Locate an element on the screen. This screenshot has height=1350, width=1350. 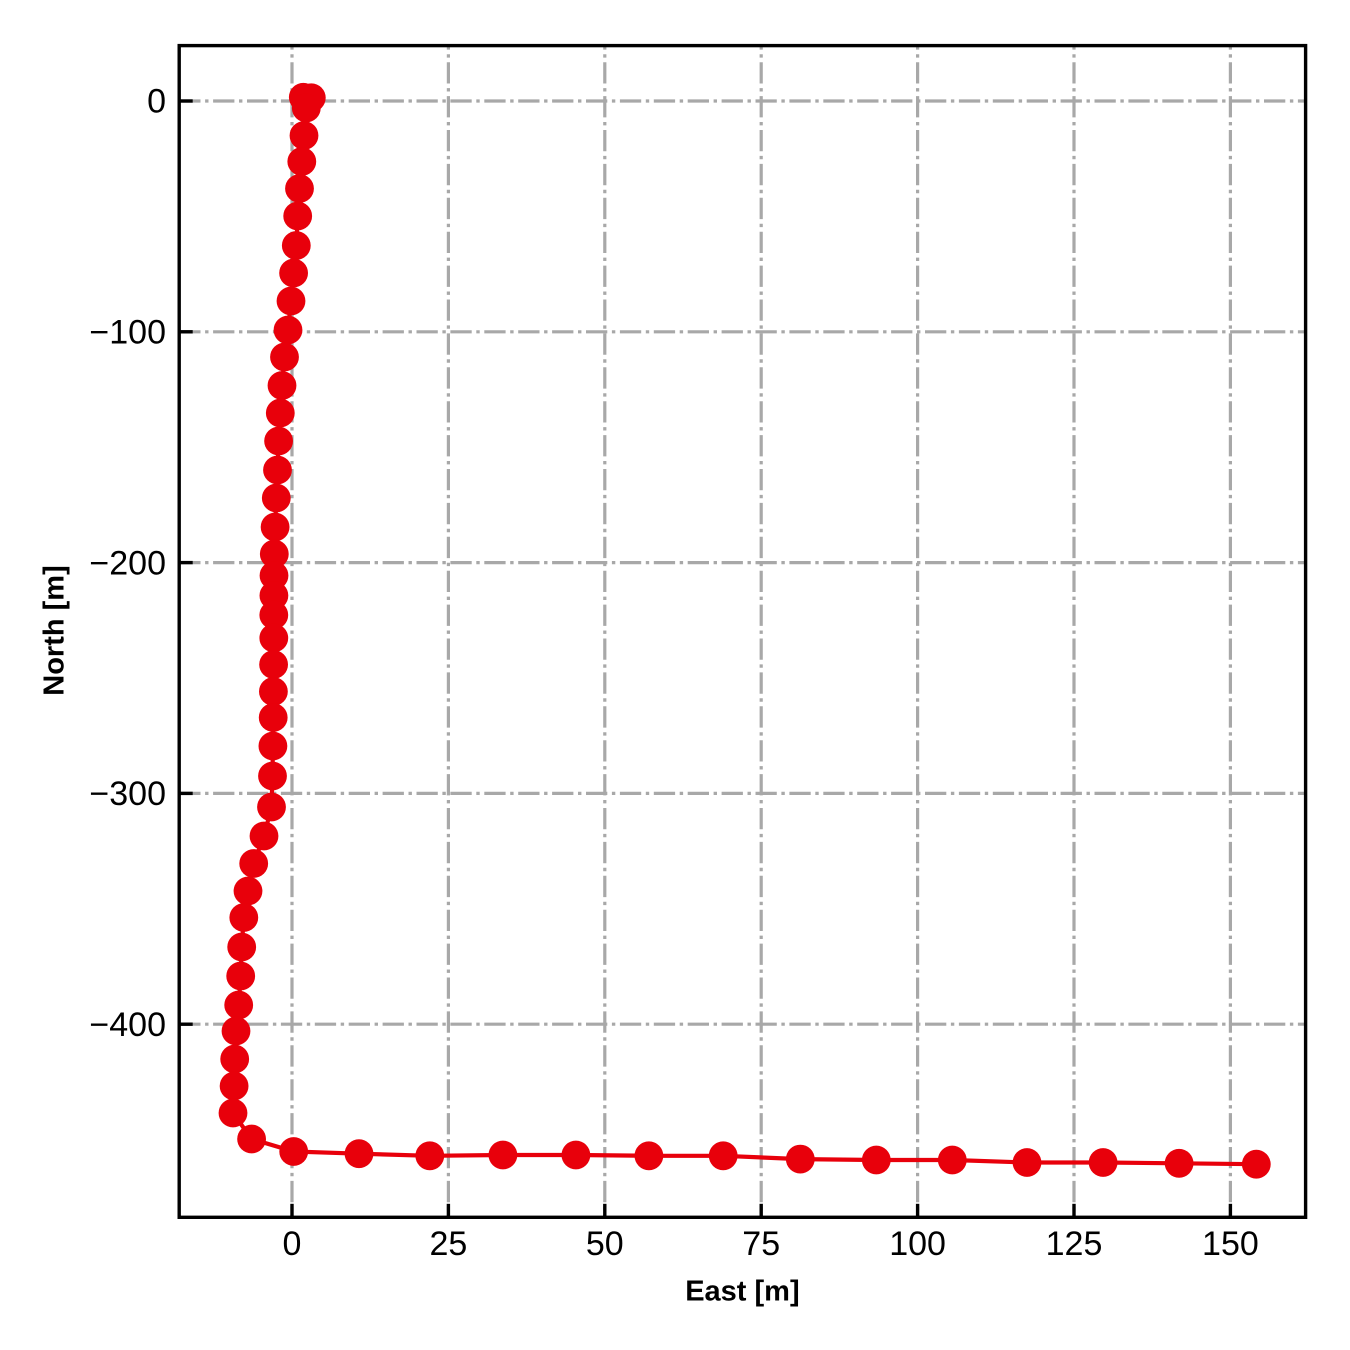
svg-text: −200 is located at coordinates (127, 563).